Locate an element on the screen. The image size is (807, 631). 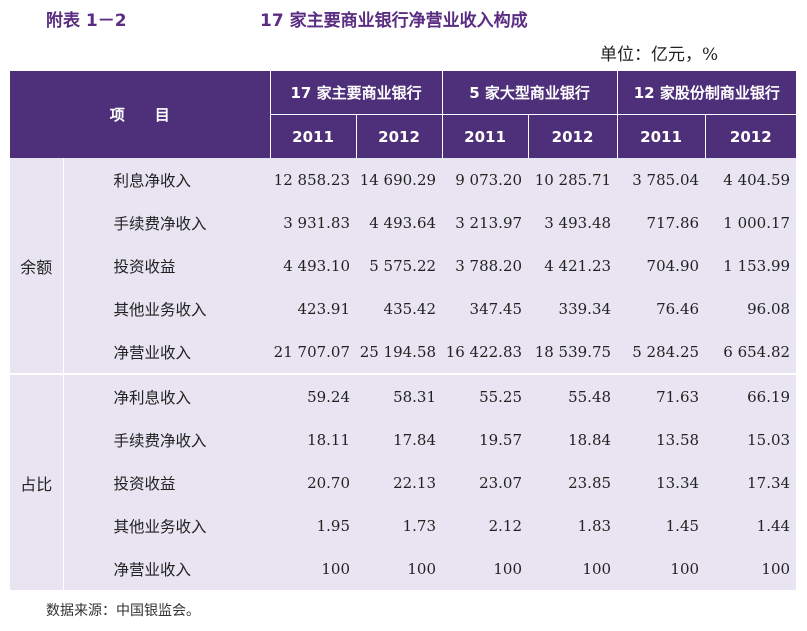
table-number: 附表 1－2 is located at coordinates (86, 21).